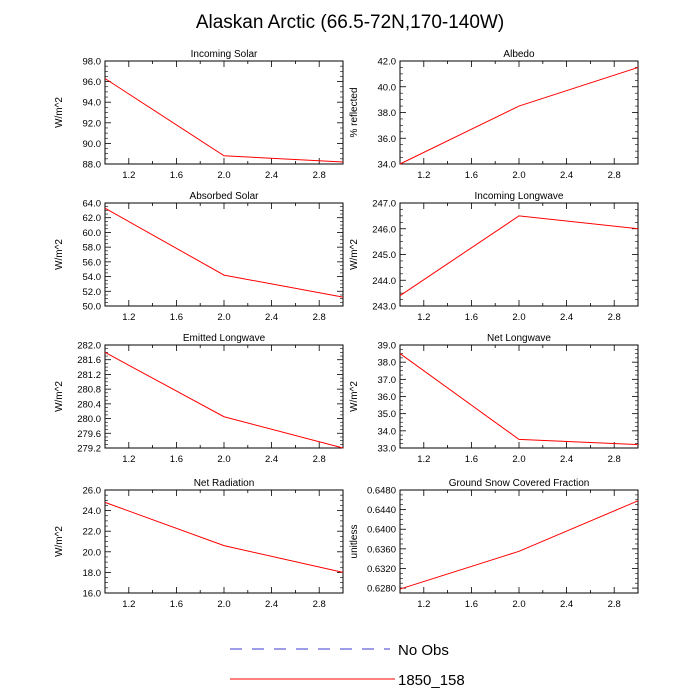 Image resolution: width=700 pixels, height=700 pixels. What do you see at coordinates (89, 434) in the screenshot?
I see `y-tick-label: 279.6` at bounding box center [89, 434].